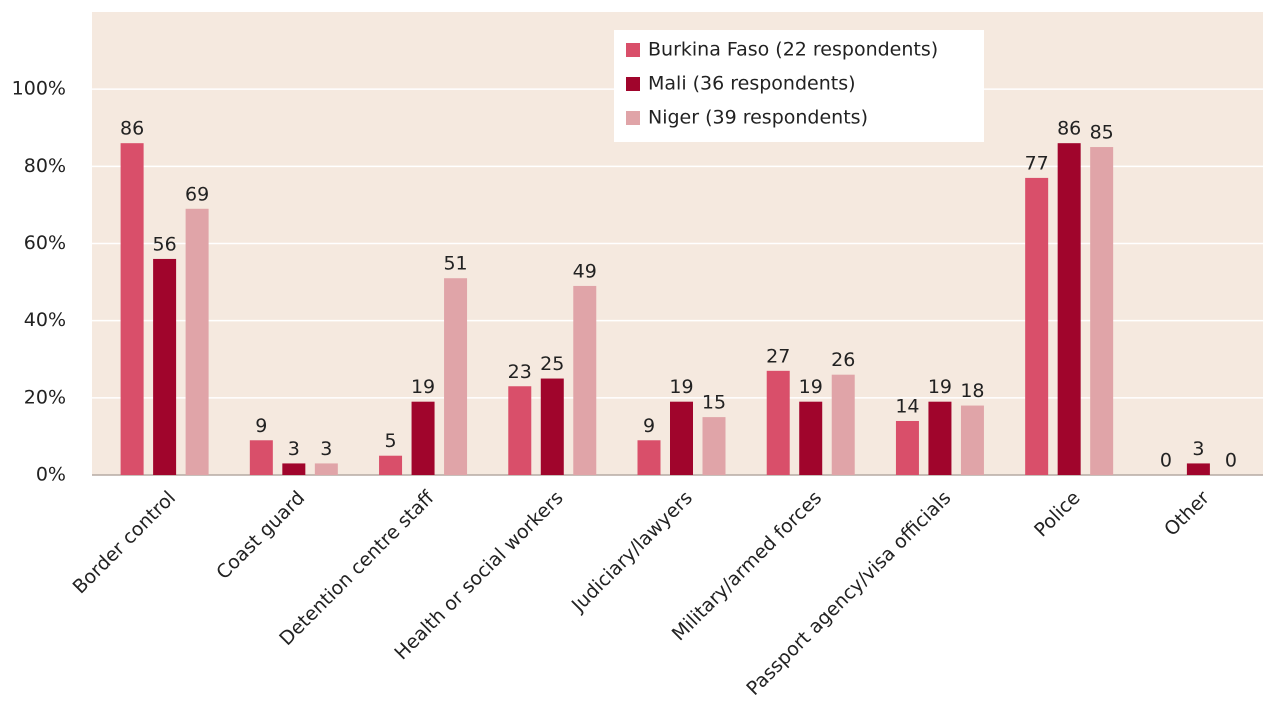 Image resolution: width=1263 pixels, height=718 pixels. Describe the element at coordinates (843, 360) in the screenshot. I see `value-label: 26` at that location.